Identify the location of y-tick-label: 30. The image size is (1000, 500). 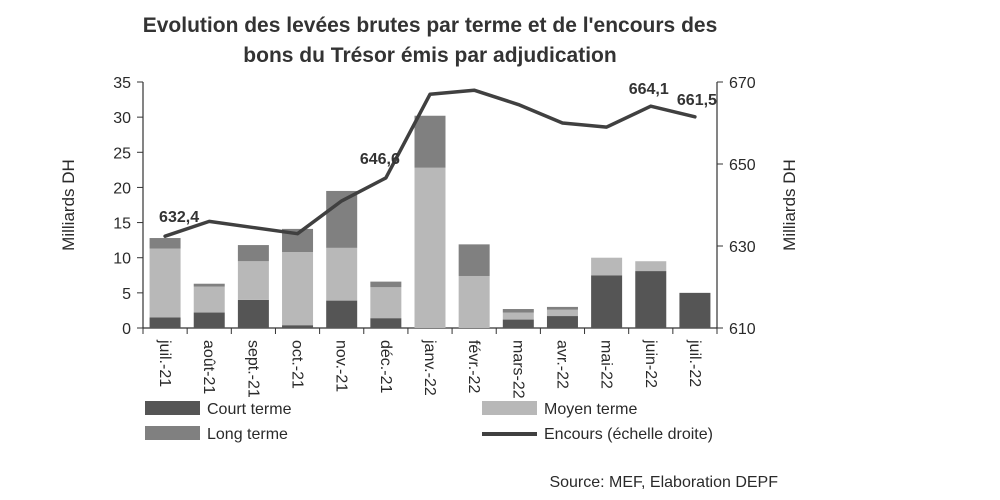
(122, 118).